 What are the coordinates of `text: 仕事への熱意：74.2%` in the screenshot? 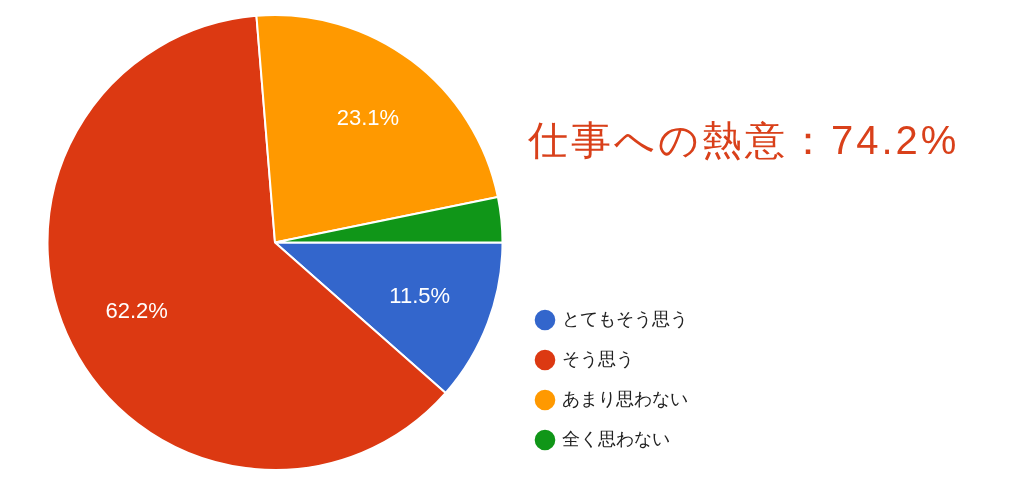 It's located at (744, 140).